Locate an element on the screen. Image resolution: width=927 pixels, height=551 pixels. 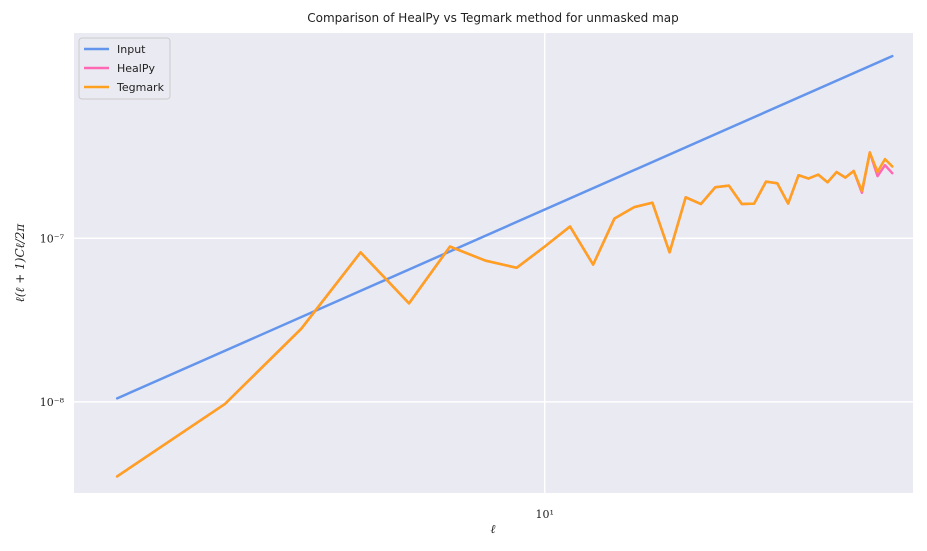
legend-label-tegmark: Tegmark is located at coordinates (140, 87).